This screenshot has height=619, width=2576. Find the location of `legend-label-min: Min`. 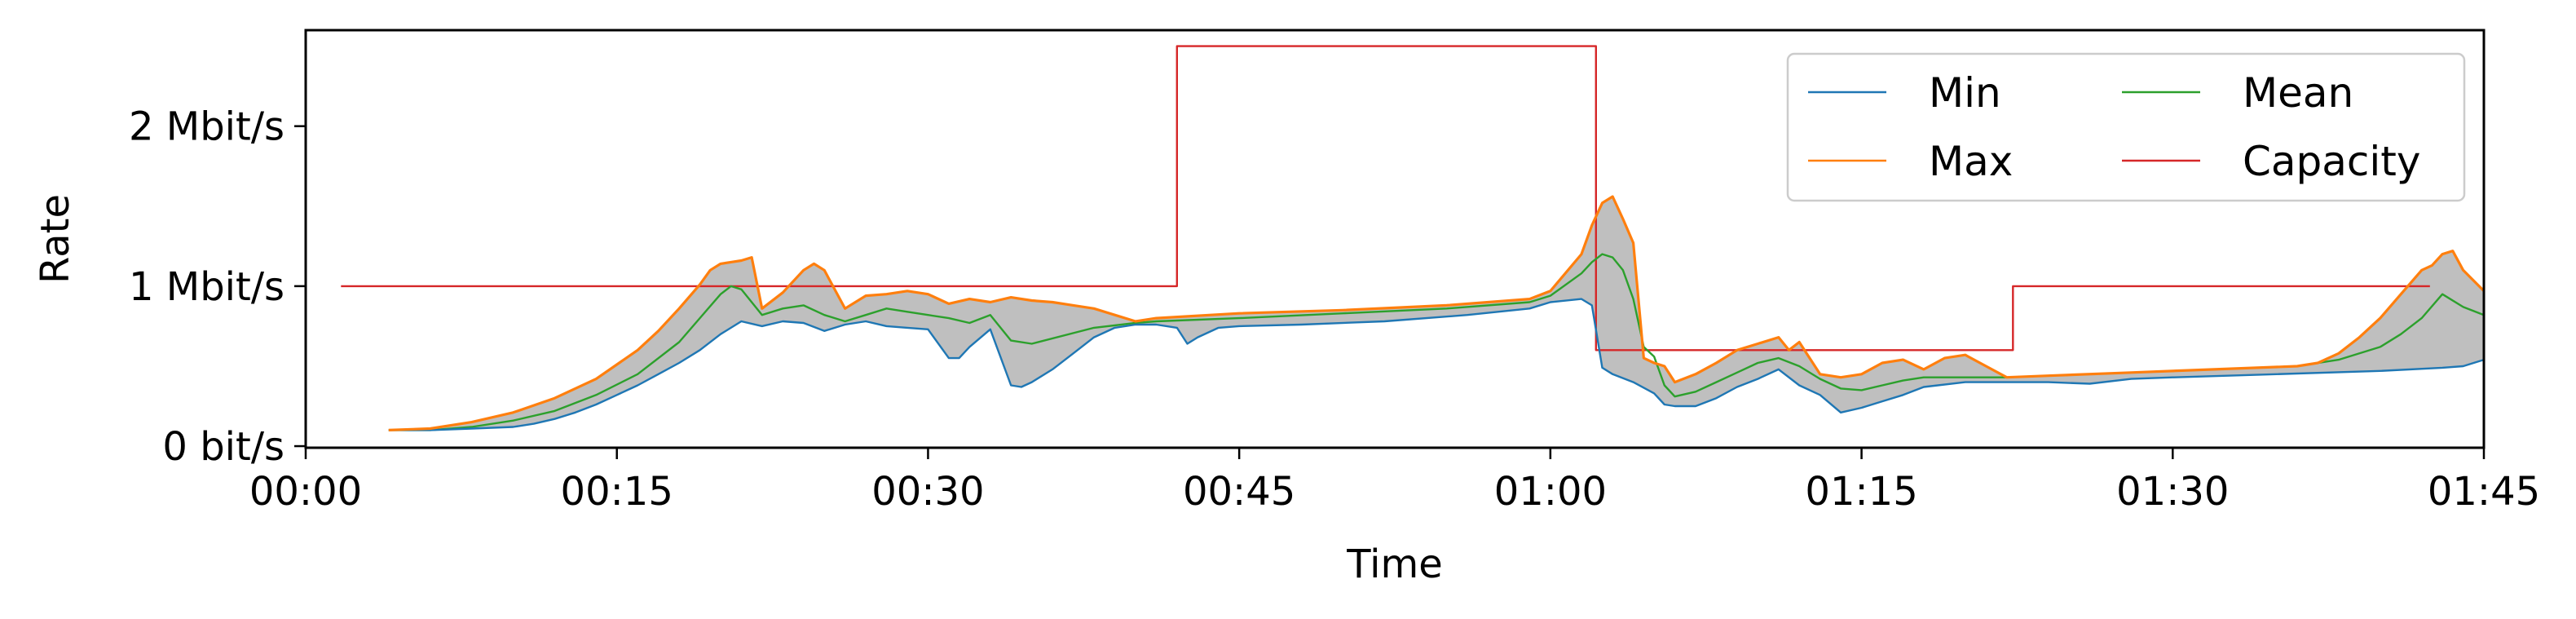

legend-label-min: Min is located at coordinates (1965, 93).